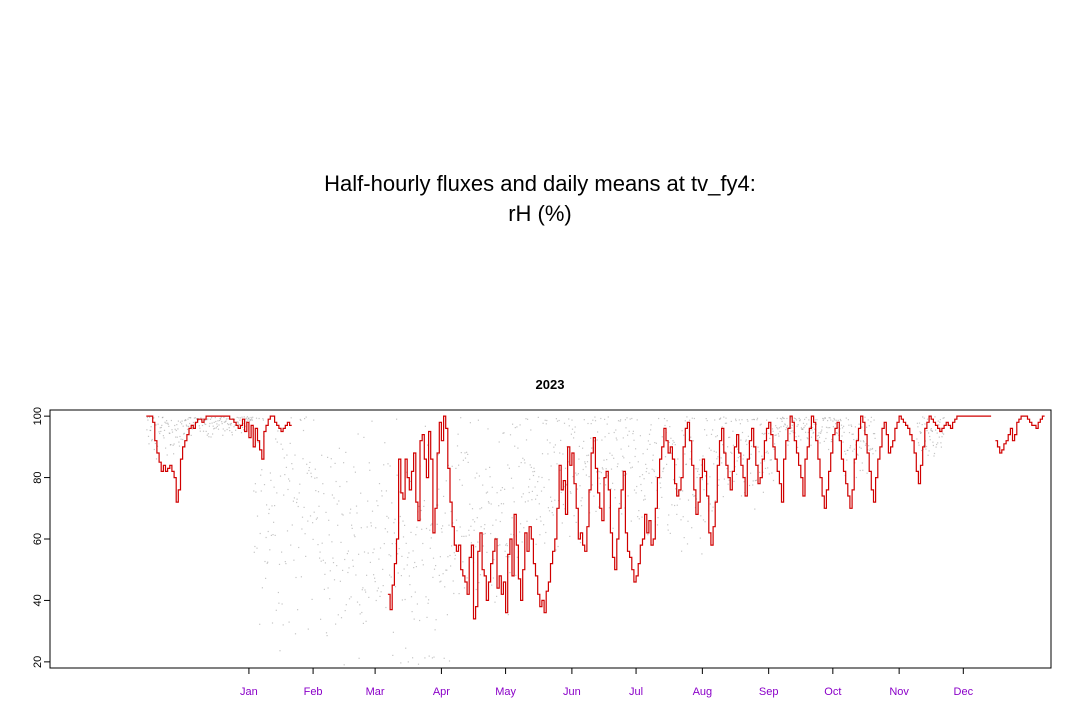 Image resolution: width=1080 pixels, height=720 pixels. Describe the element at coordinates (540, 213) in the screenshot. I see `chart-title-line-2: rH (%)` at that location.